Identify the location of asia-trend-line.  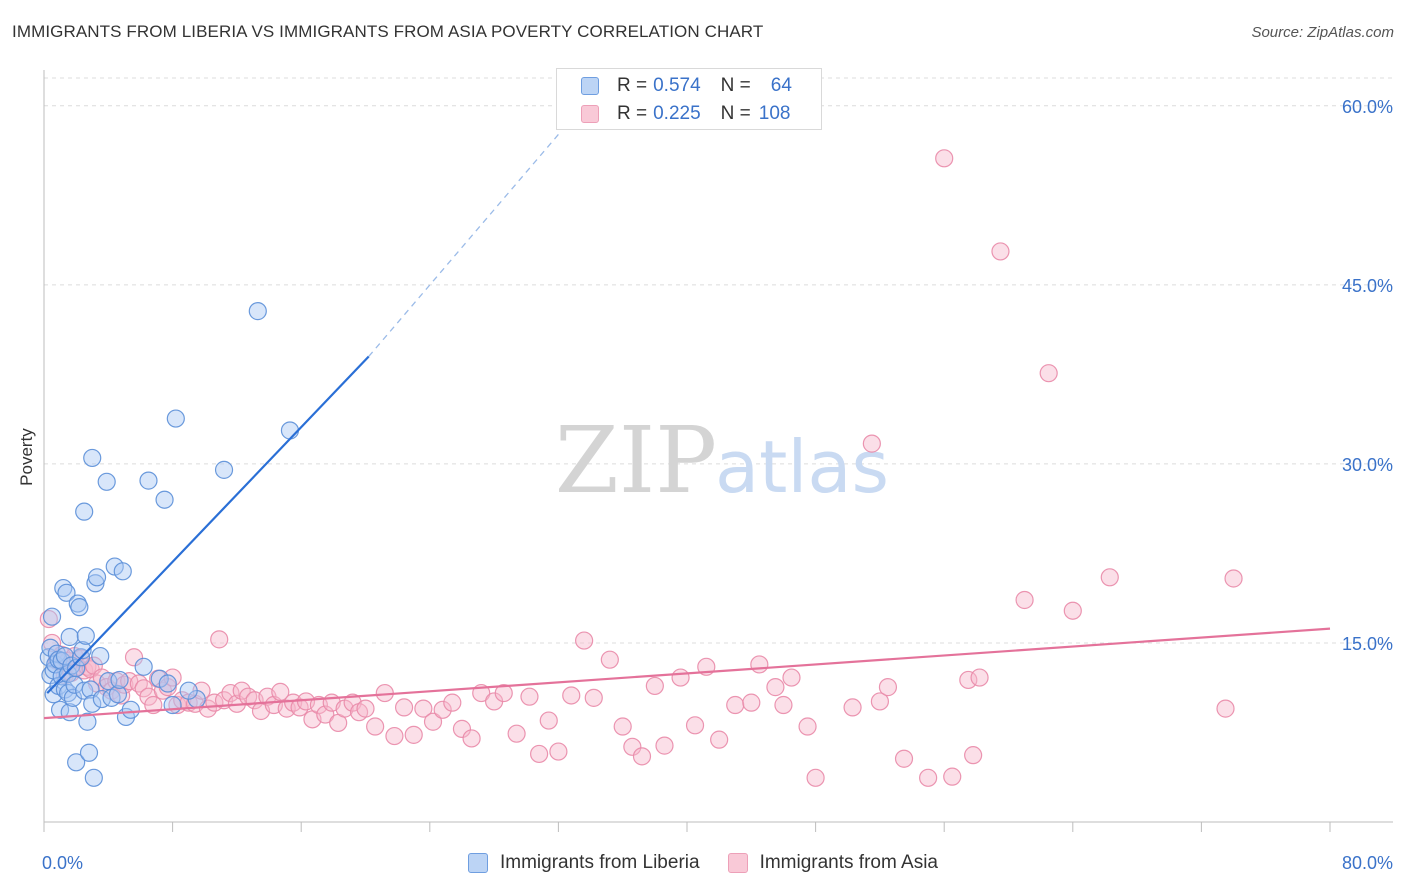
(687, 673).